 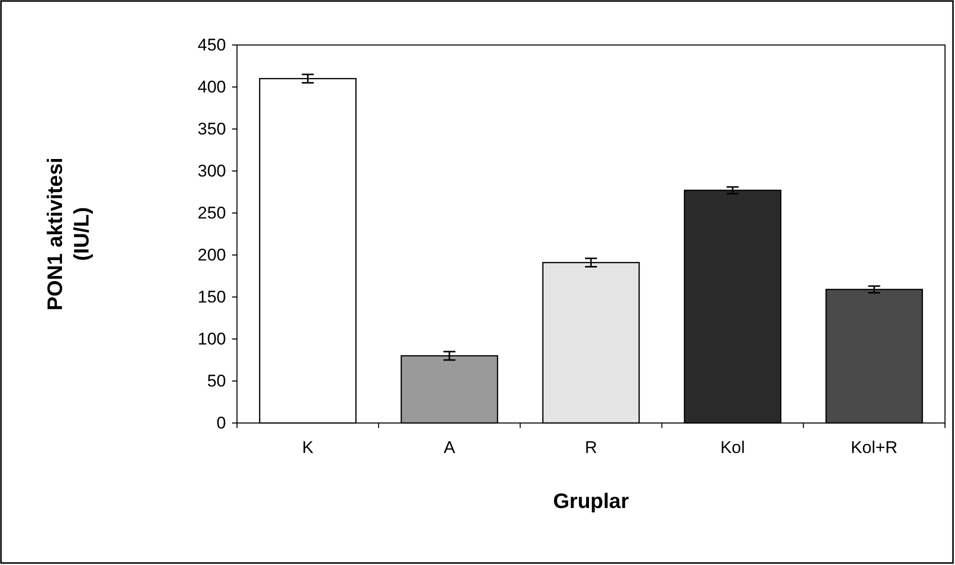 What do you see at coordinates (874, 448) in the screenshot?
I see `x-tick-label: Kol+R` at bounding box center [874, 448].